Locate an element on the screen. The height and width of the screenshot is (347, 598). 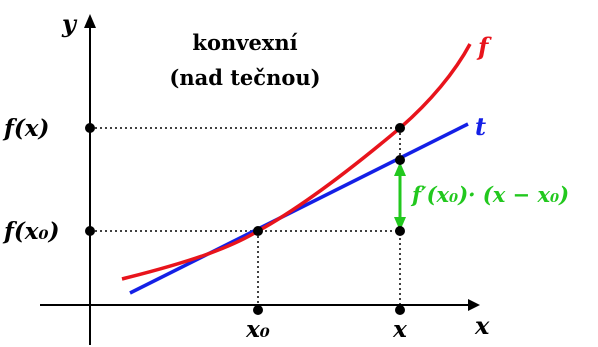
y-axis-label: y is located at coordinates (69, 23).